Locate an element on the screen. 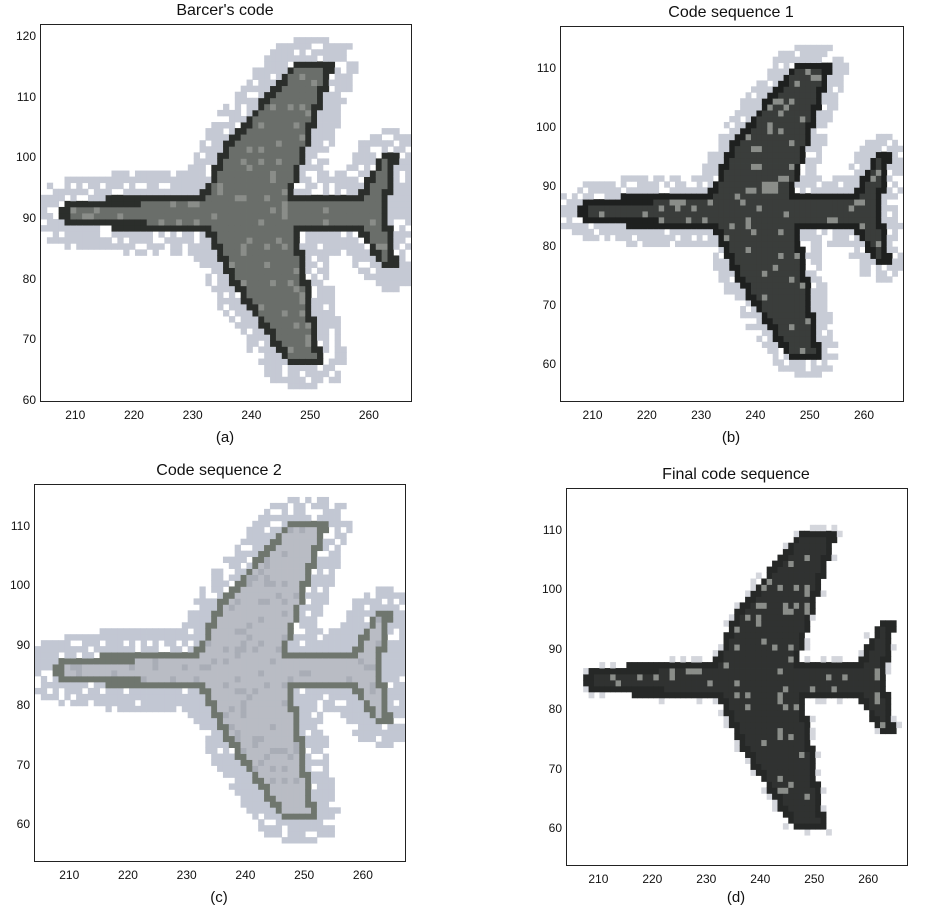 This screenshot has height=915, width=937. heatmap-canvas is located at coordinates (743, 680).